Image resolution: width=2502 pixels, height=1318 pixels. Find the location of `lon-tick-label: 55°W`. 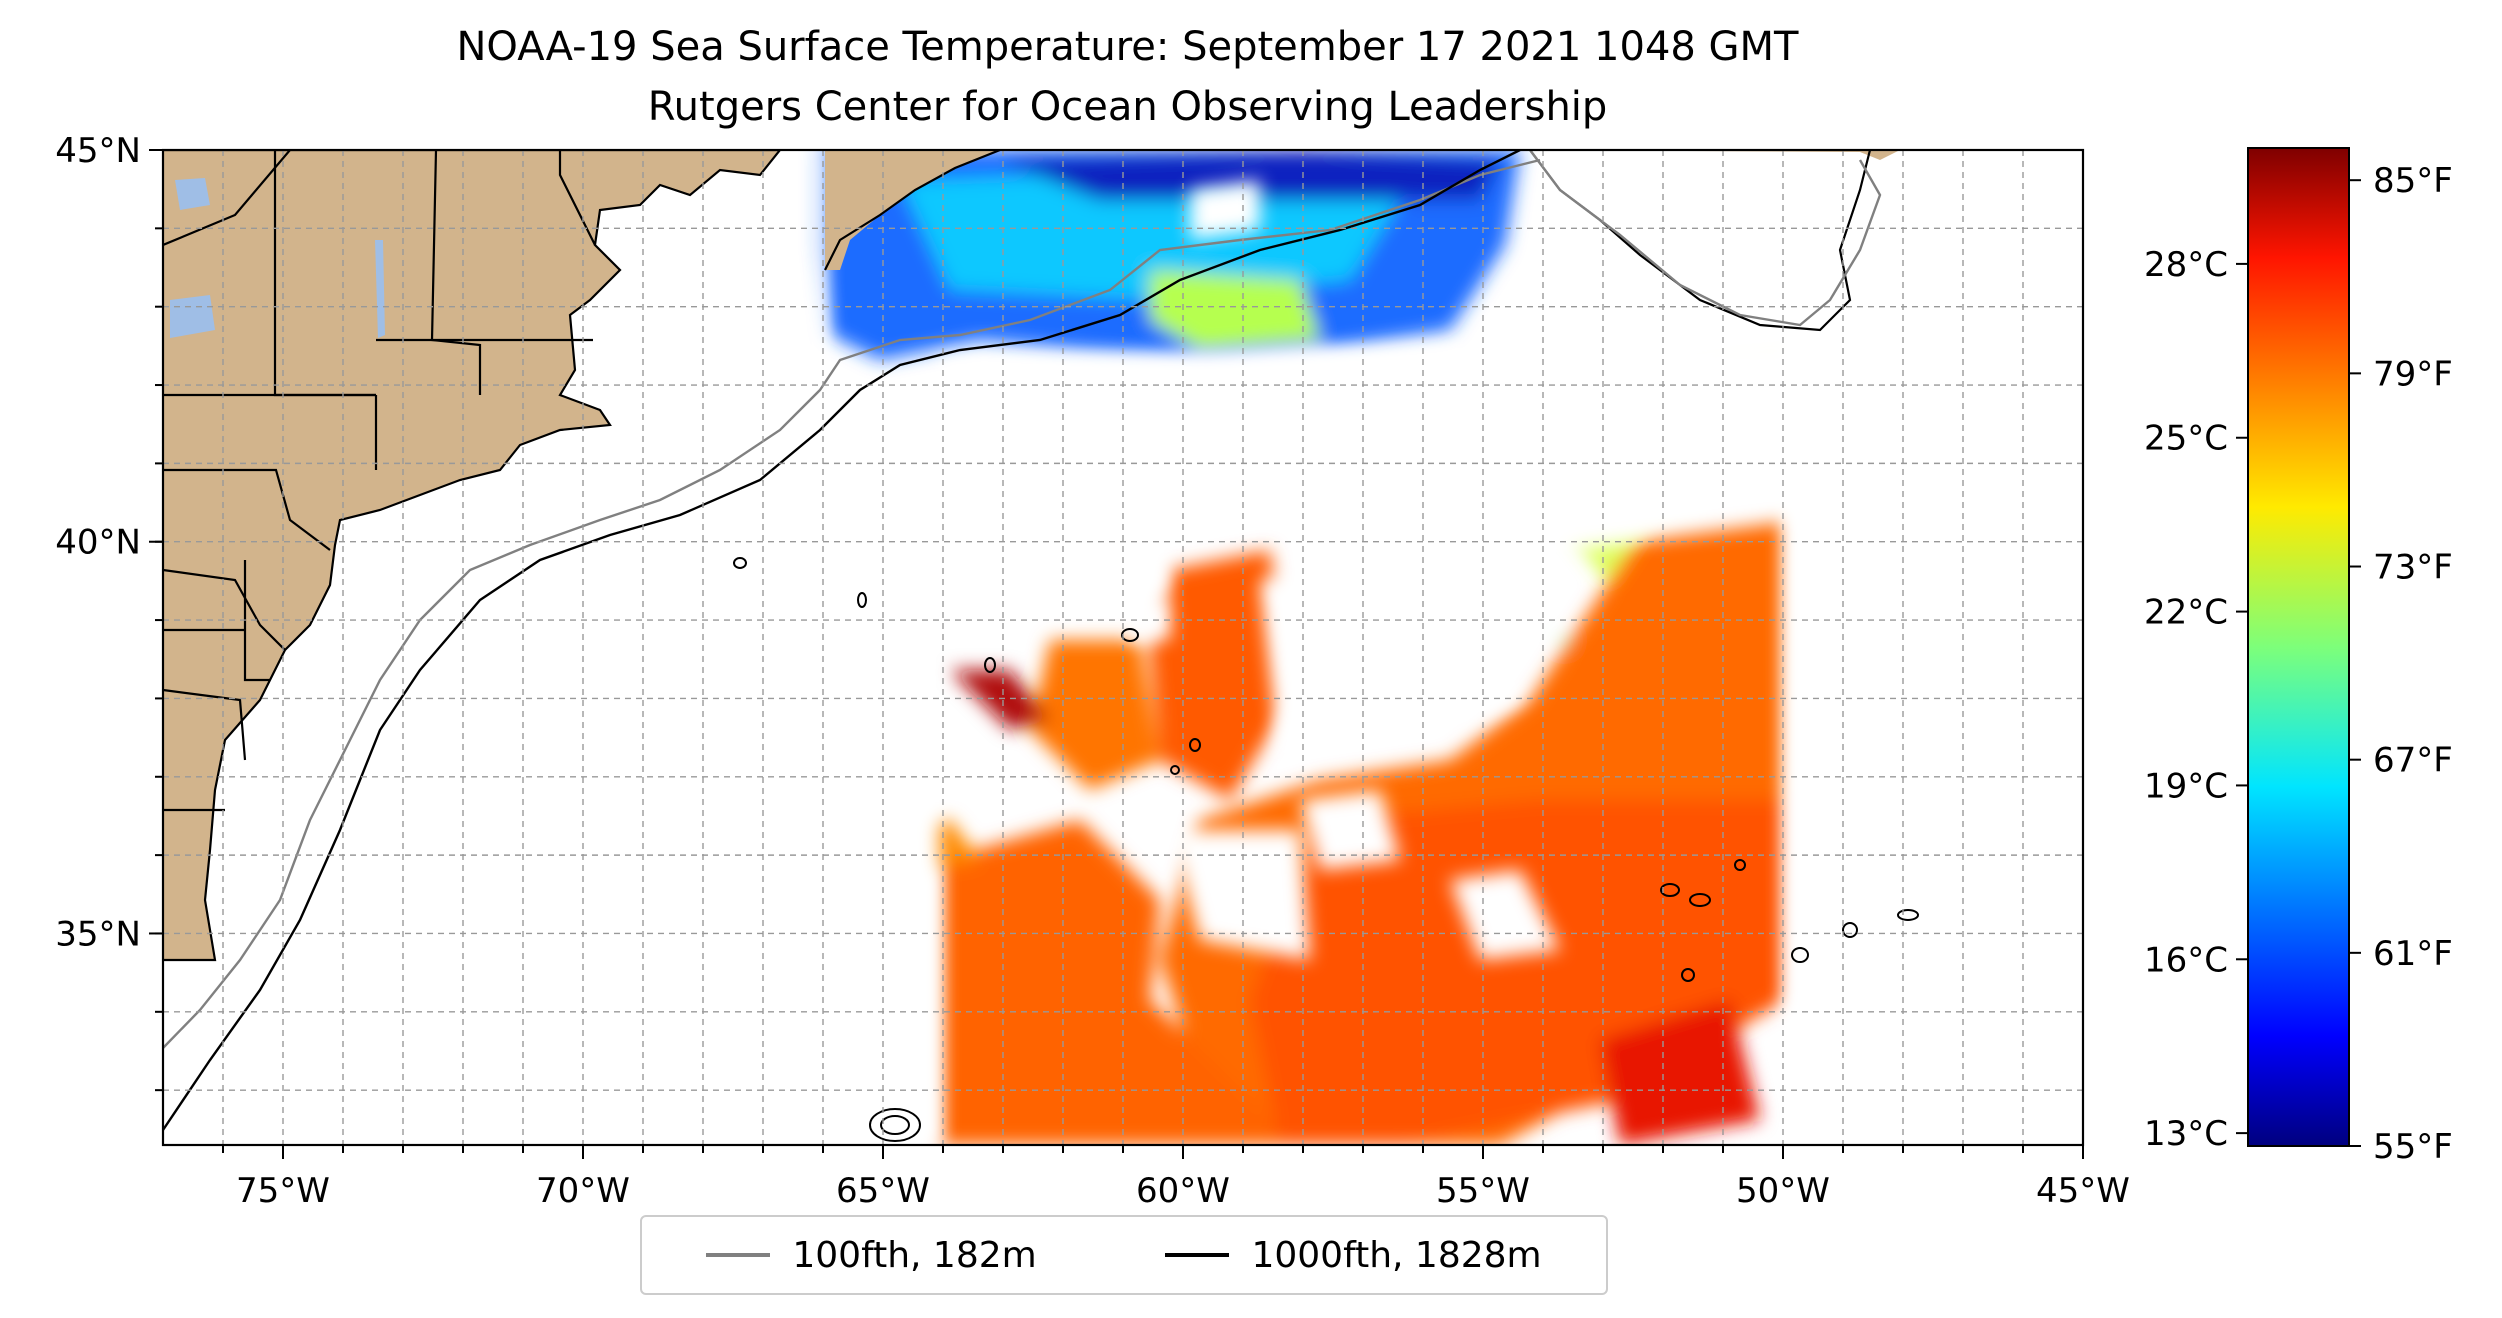

lon-tick-label: 55°W is located at coordinates (1483, 1191).